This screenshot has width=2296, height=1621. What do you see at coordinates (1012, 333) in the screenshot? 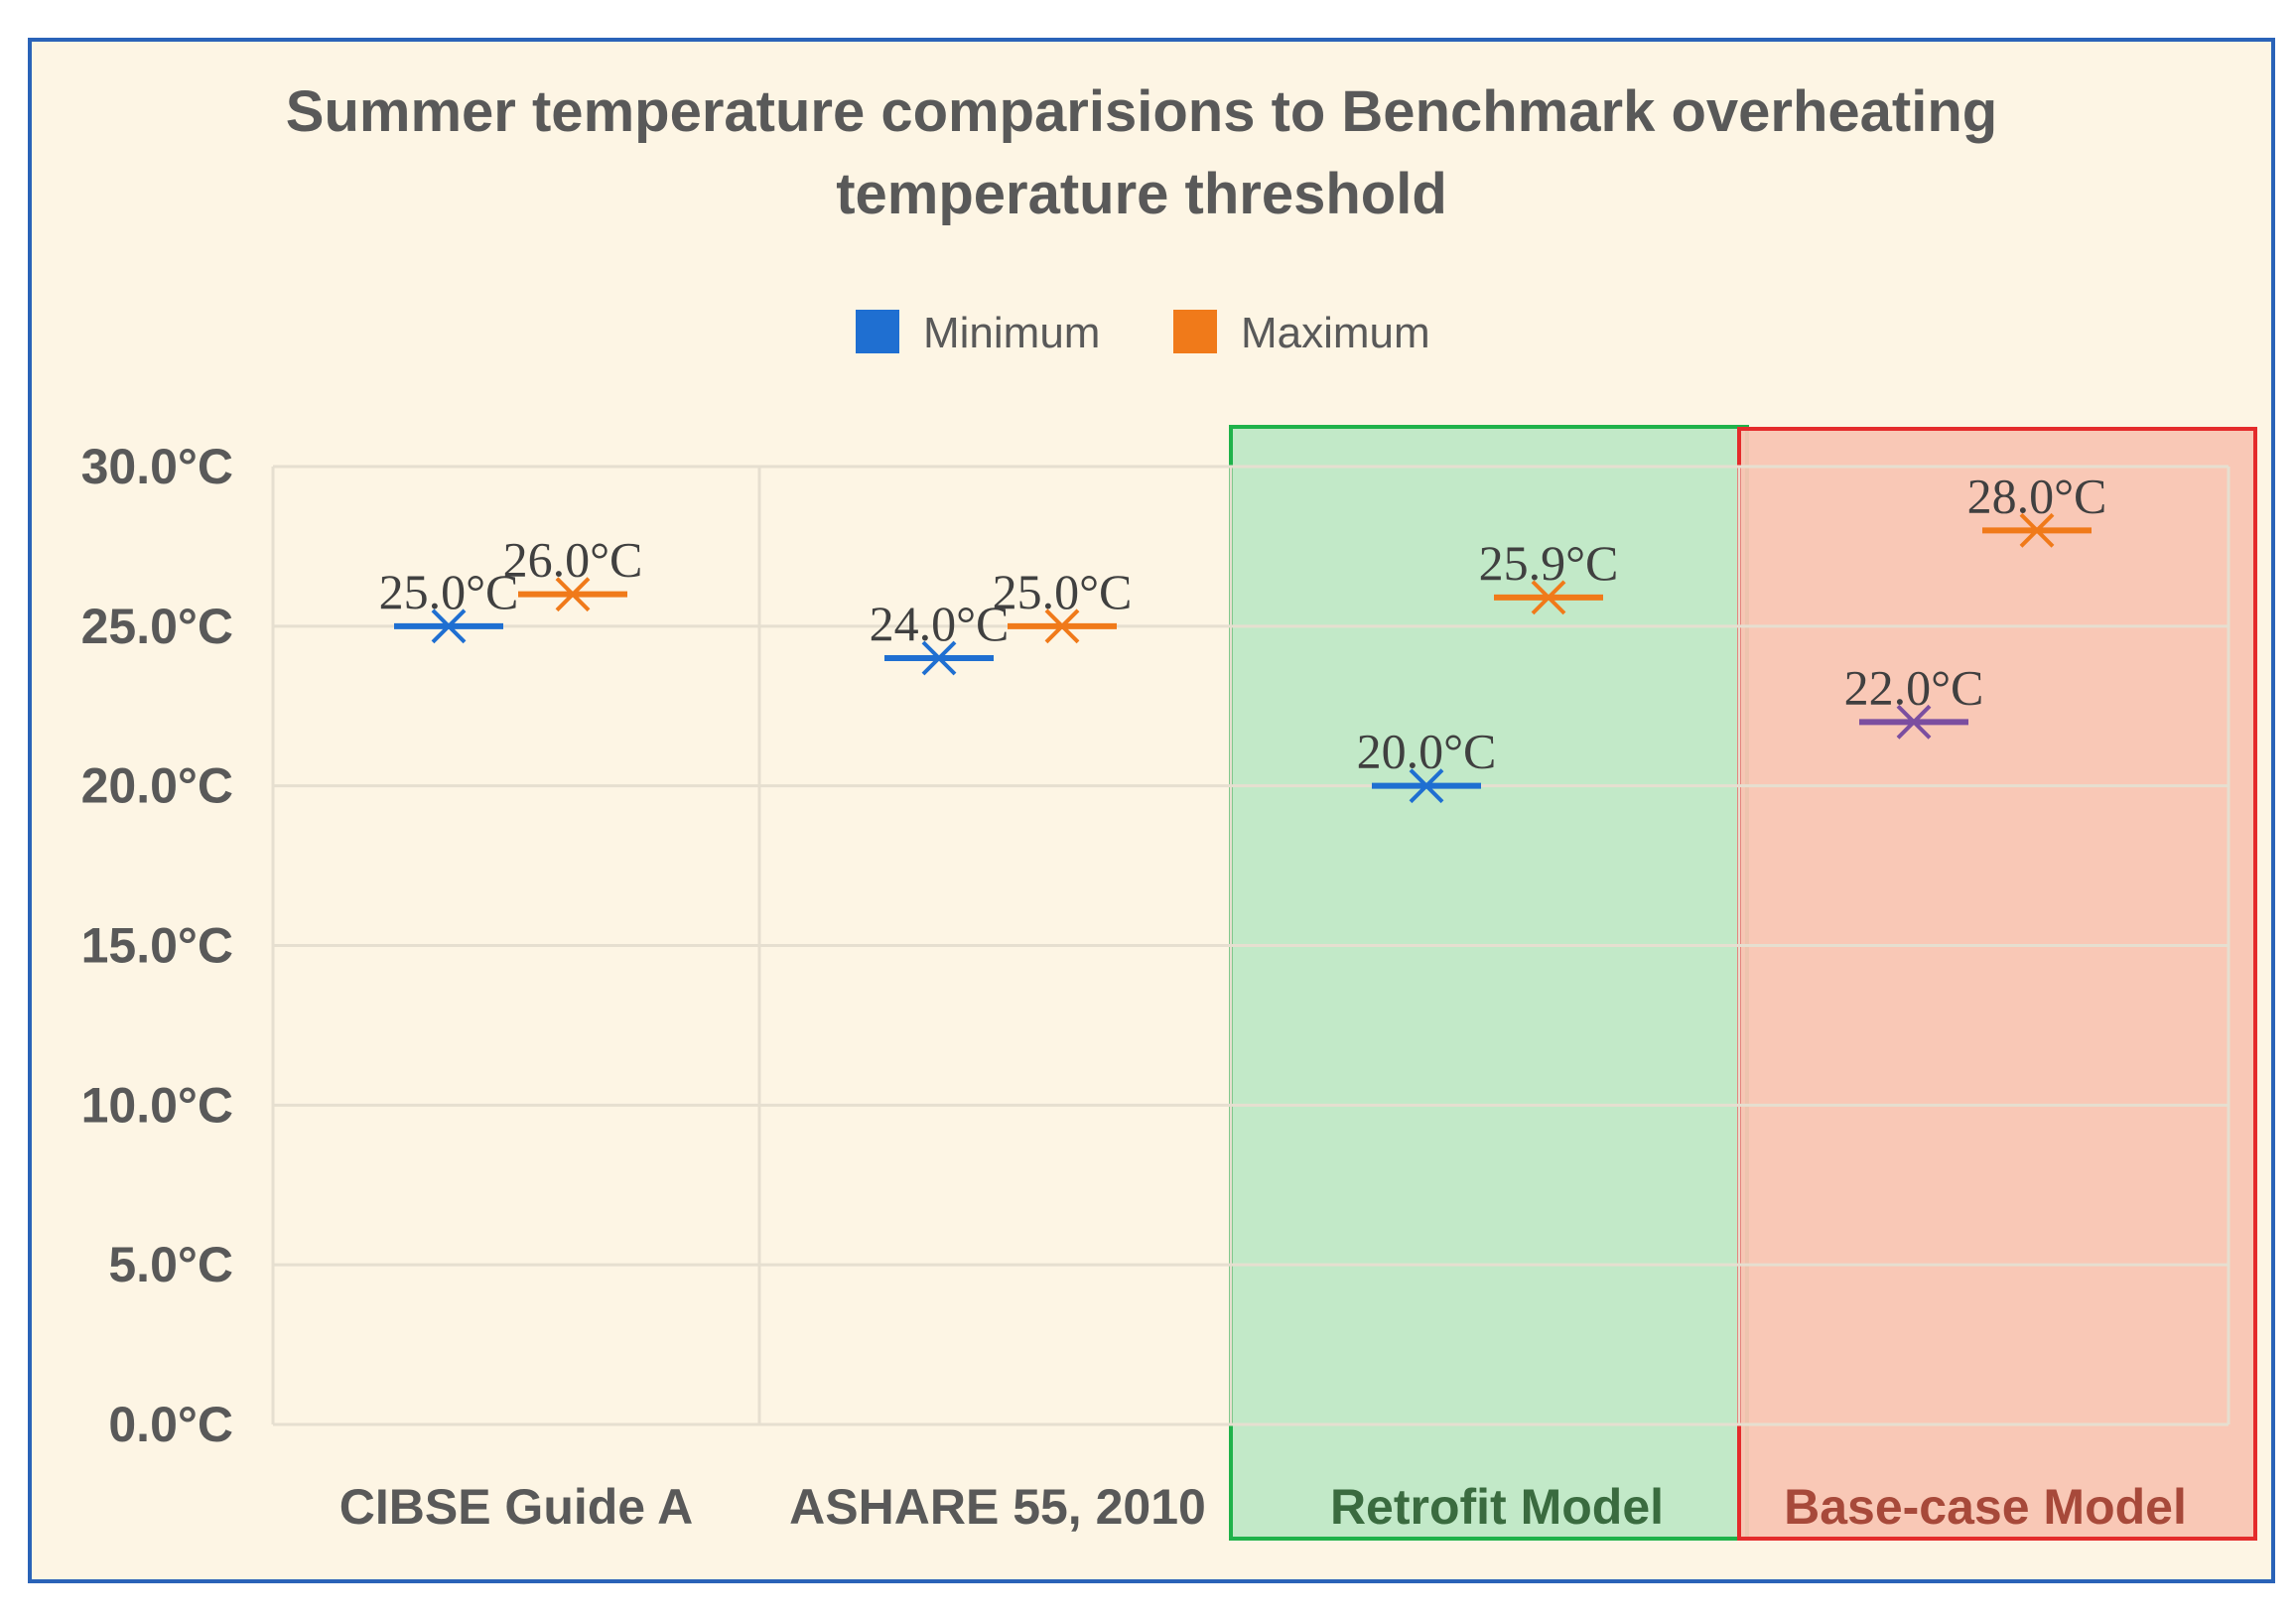
I see `legend-label-minimum: Minimum` at bounding box center [1012, 333].